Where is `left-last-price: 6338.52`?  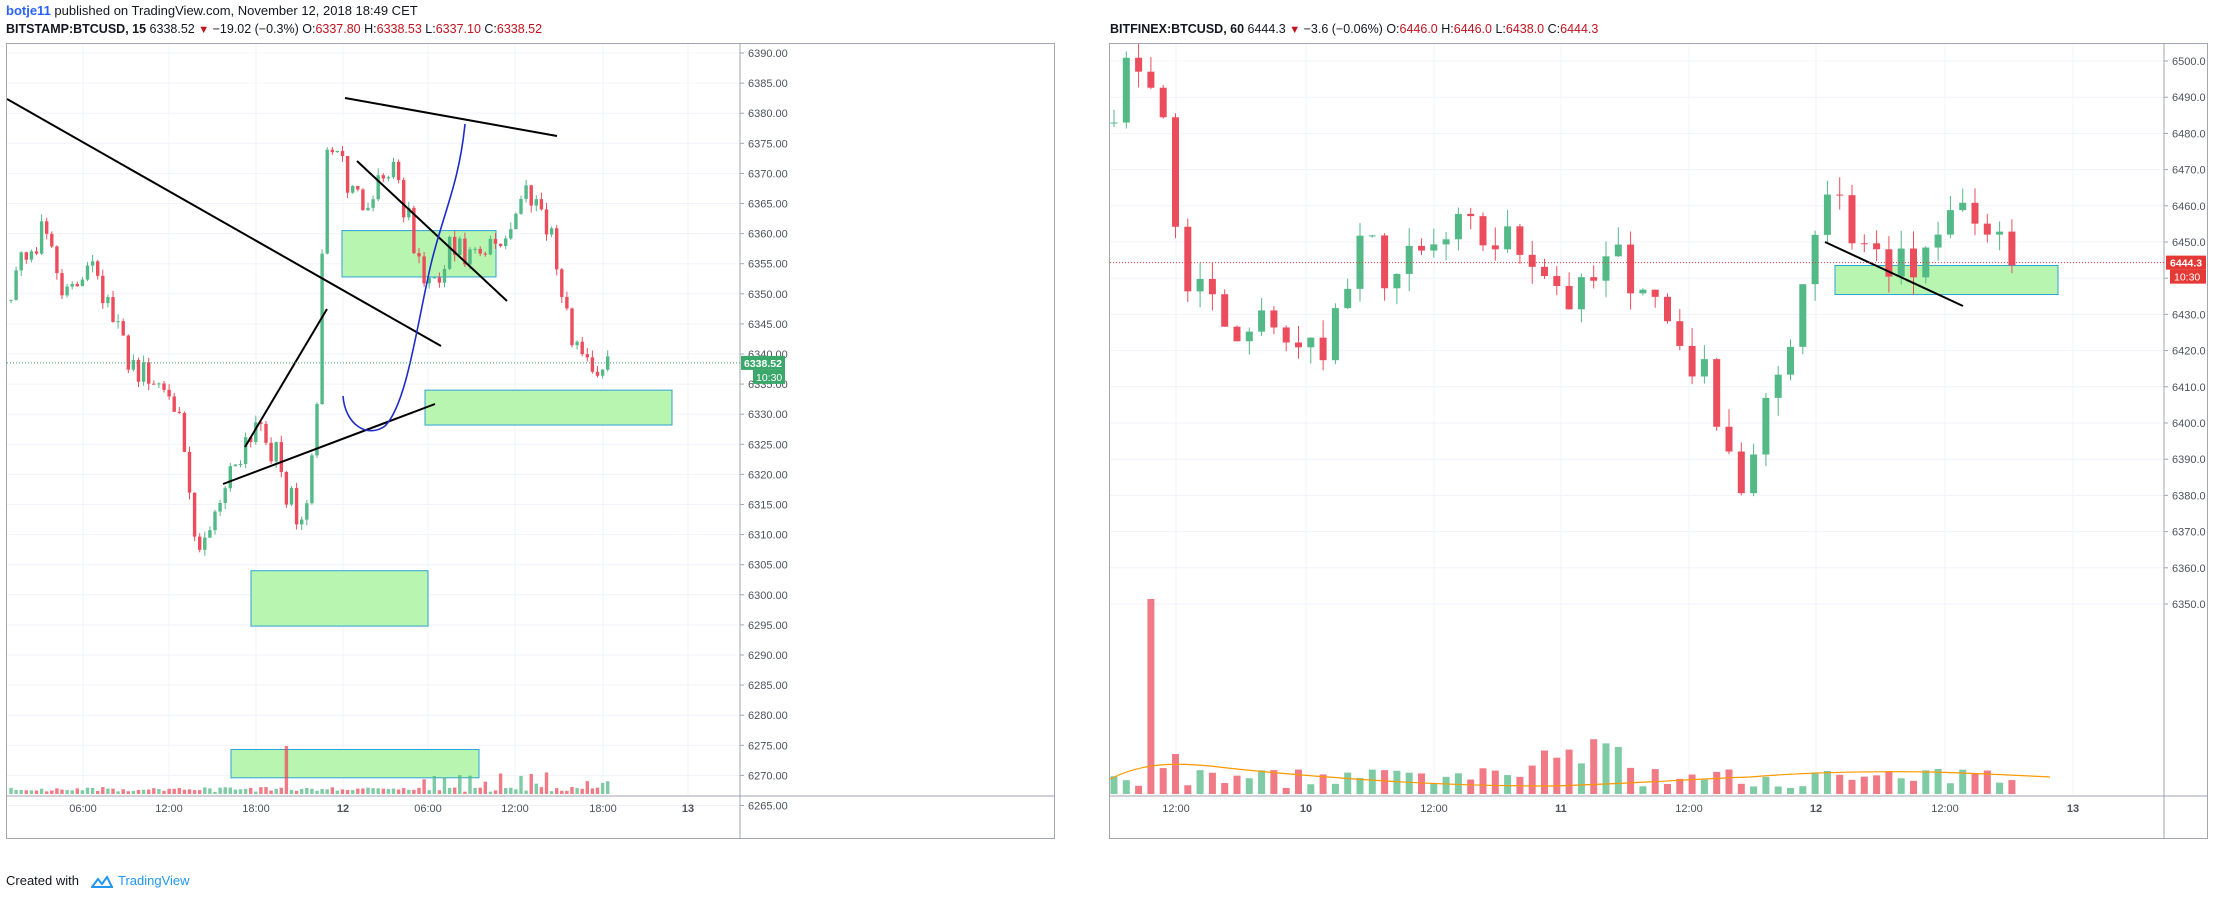
left-last-price: 6338.52 is located at coordinates (172, 29).